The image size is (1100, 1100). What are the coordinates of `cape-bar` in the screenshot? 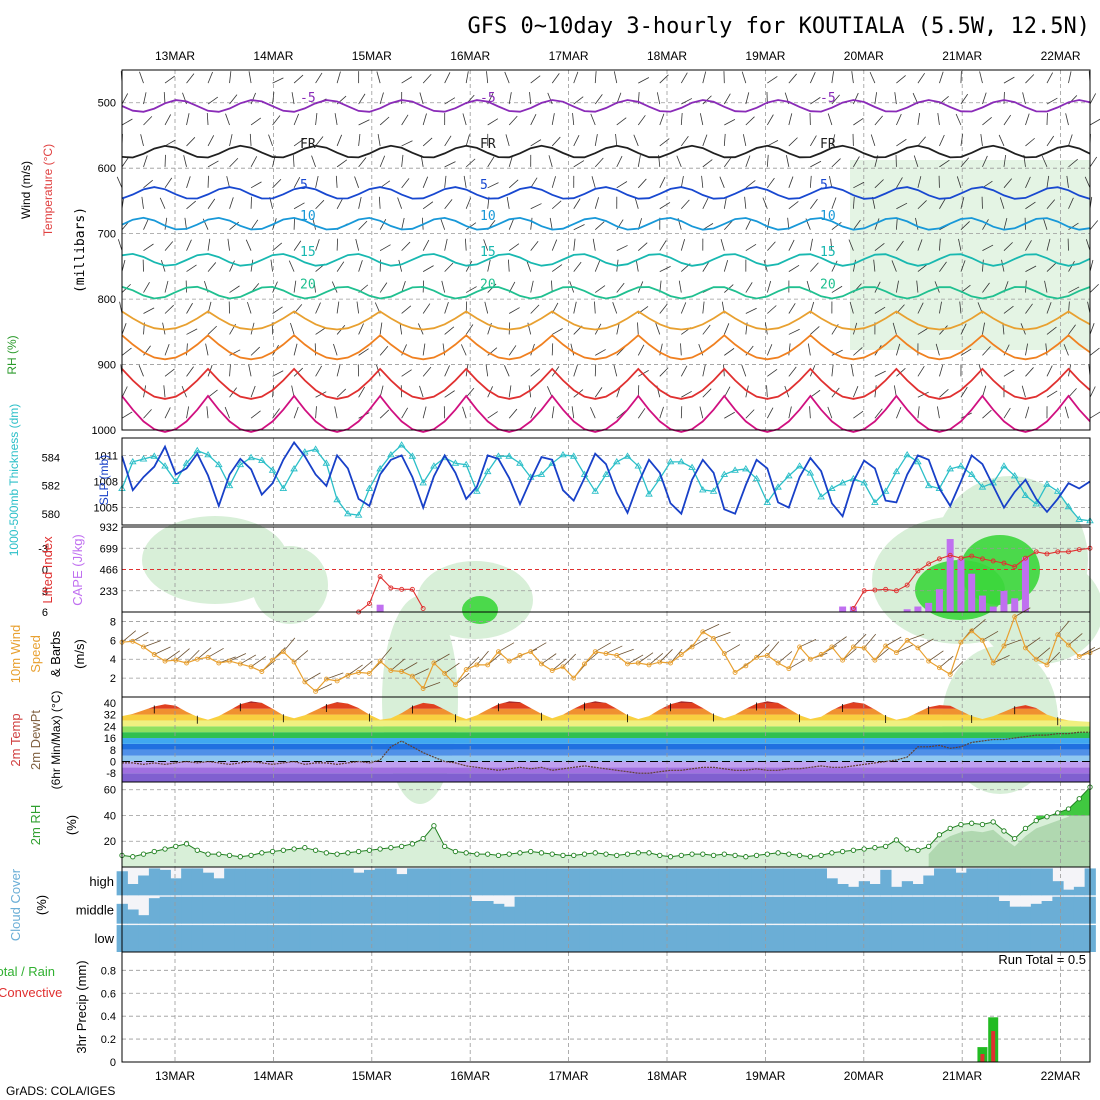 It's located at (939, 600).